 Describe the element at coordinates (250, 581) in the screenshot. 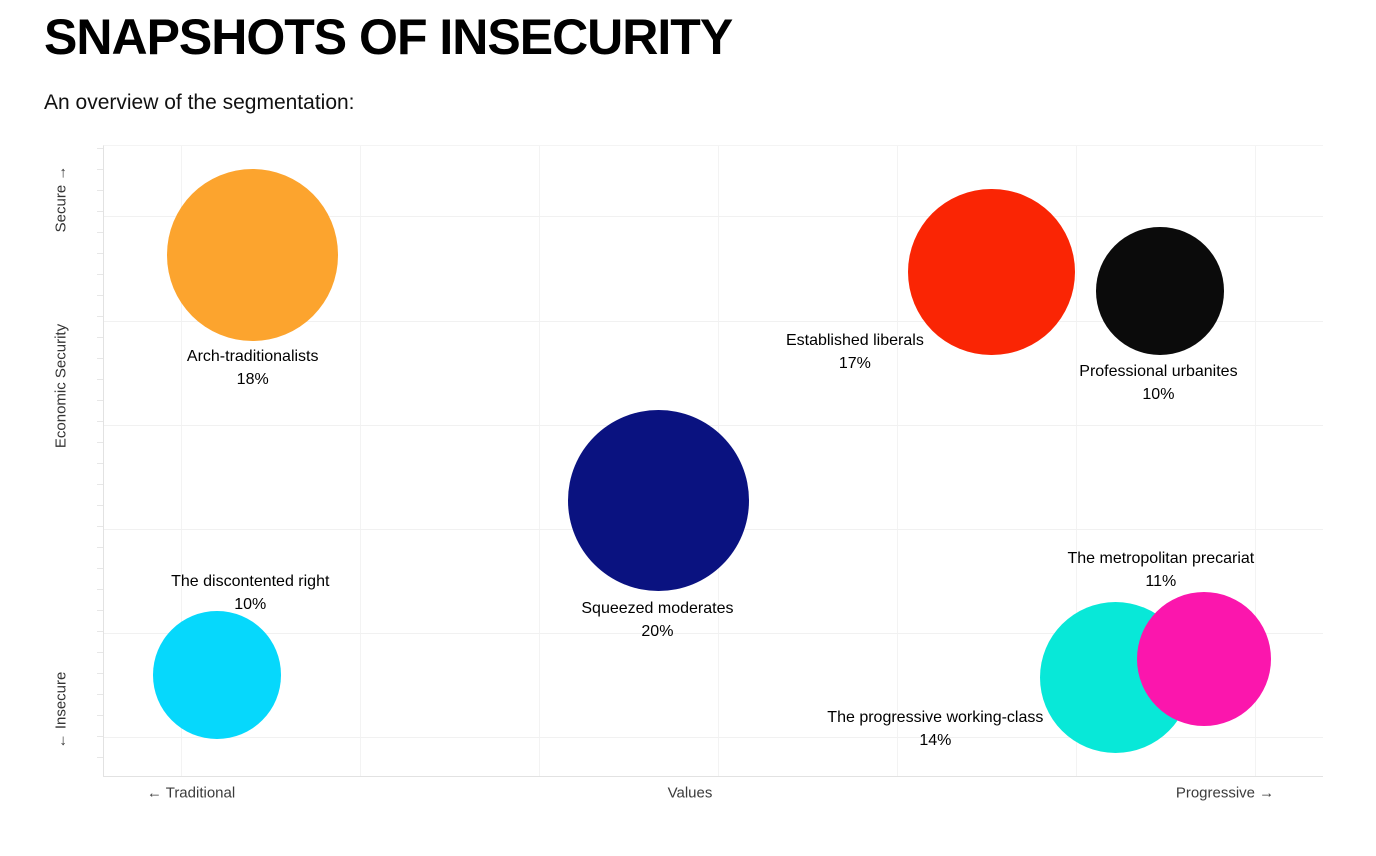

I see `bubble-label-name: The discontented right` at that location.